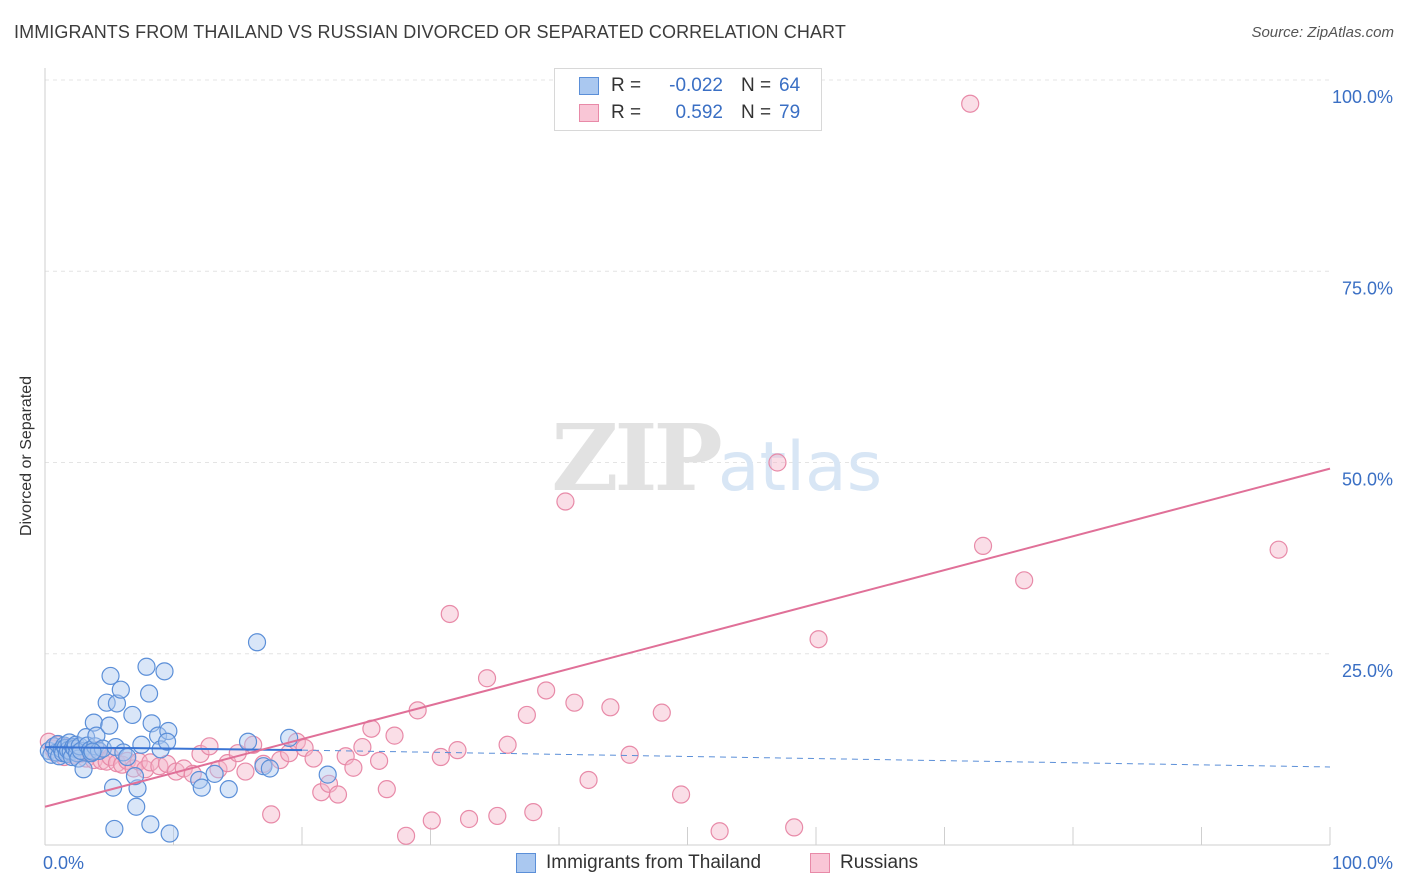 The height and width of the screenshot is (892, 1406). Describe the element at coordinates (696, 85) in the screenshot. I see `legend-r-value-thailand: -0.022` at that location.